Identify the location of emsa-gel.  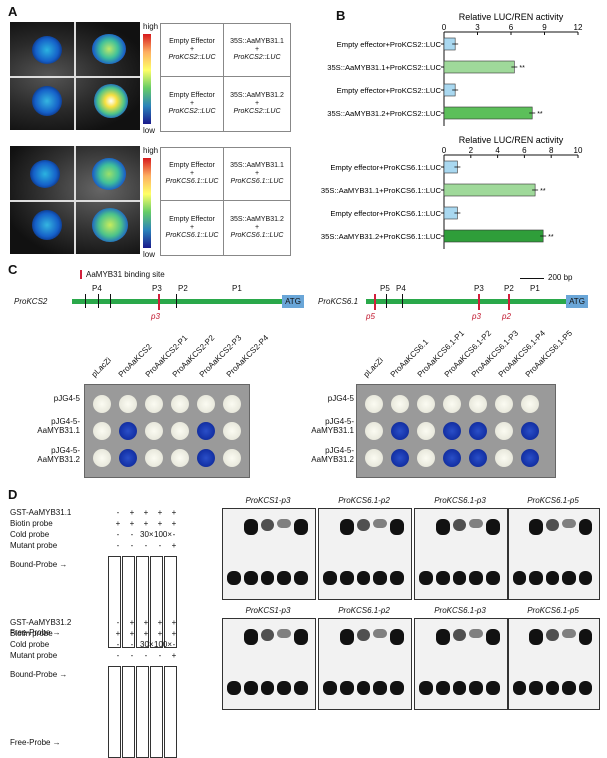
(269, 664).